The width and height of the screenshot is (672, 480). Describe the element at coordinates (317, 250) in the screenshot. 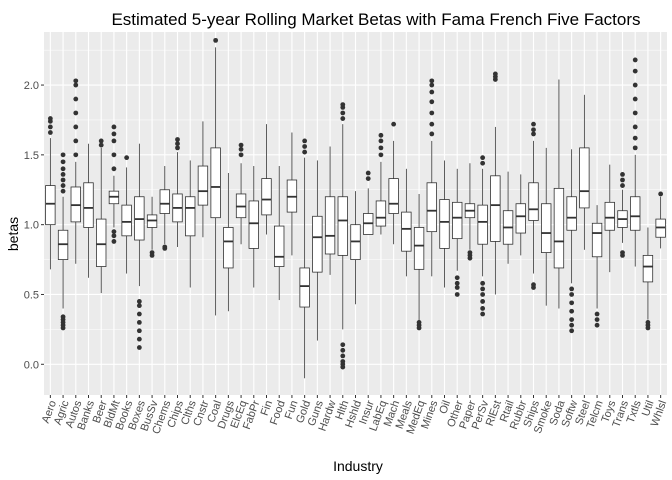

I see `box-guns` at that location.